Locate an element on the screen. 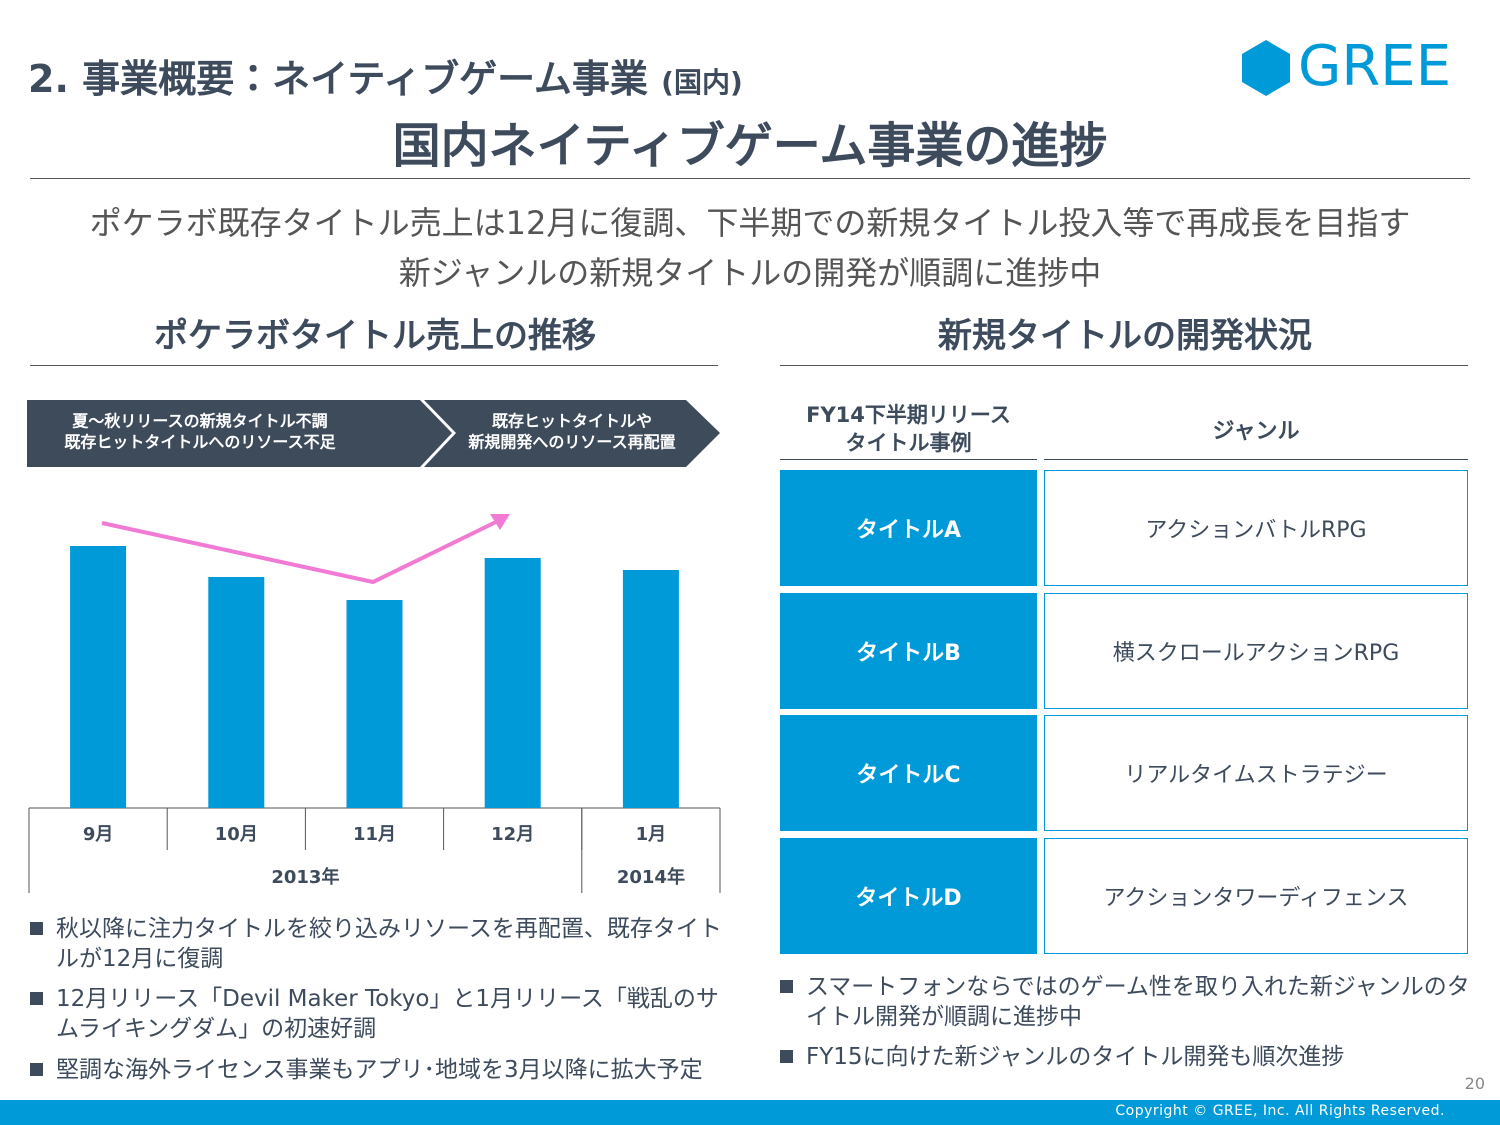  summary-line: 新ジャンルの新規タイトルの開発が順調に進捗中 is located at coordinates (750, 273).